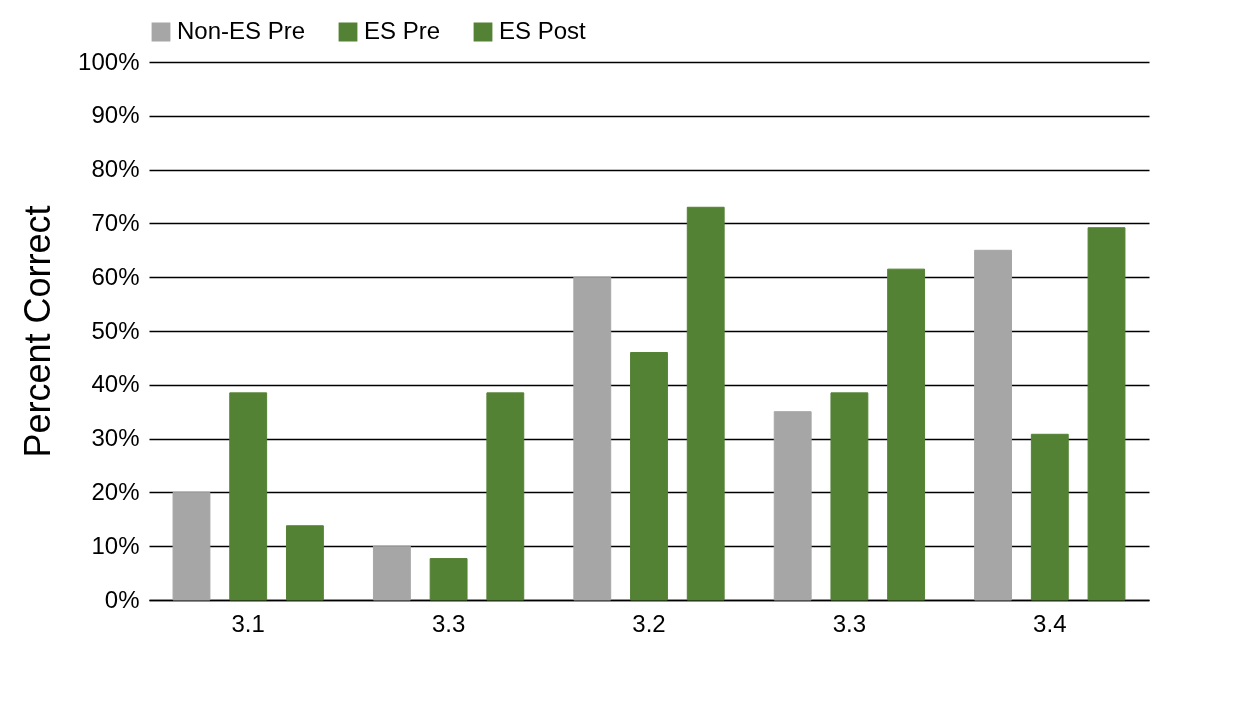 The height and width of the screenshot is (723, 1243). What do you see at coordinates (122, 599) in the screenshot?
I see `y-tick-label: 0%` at bounding box center [122, 599].